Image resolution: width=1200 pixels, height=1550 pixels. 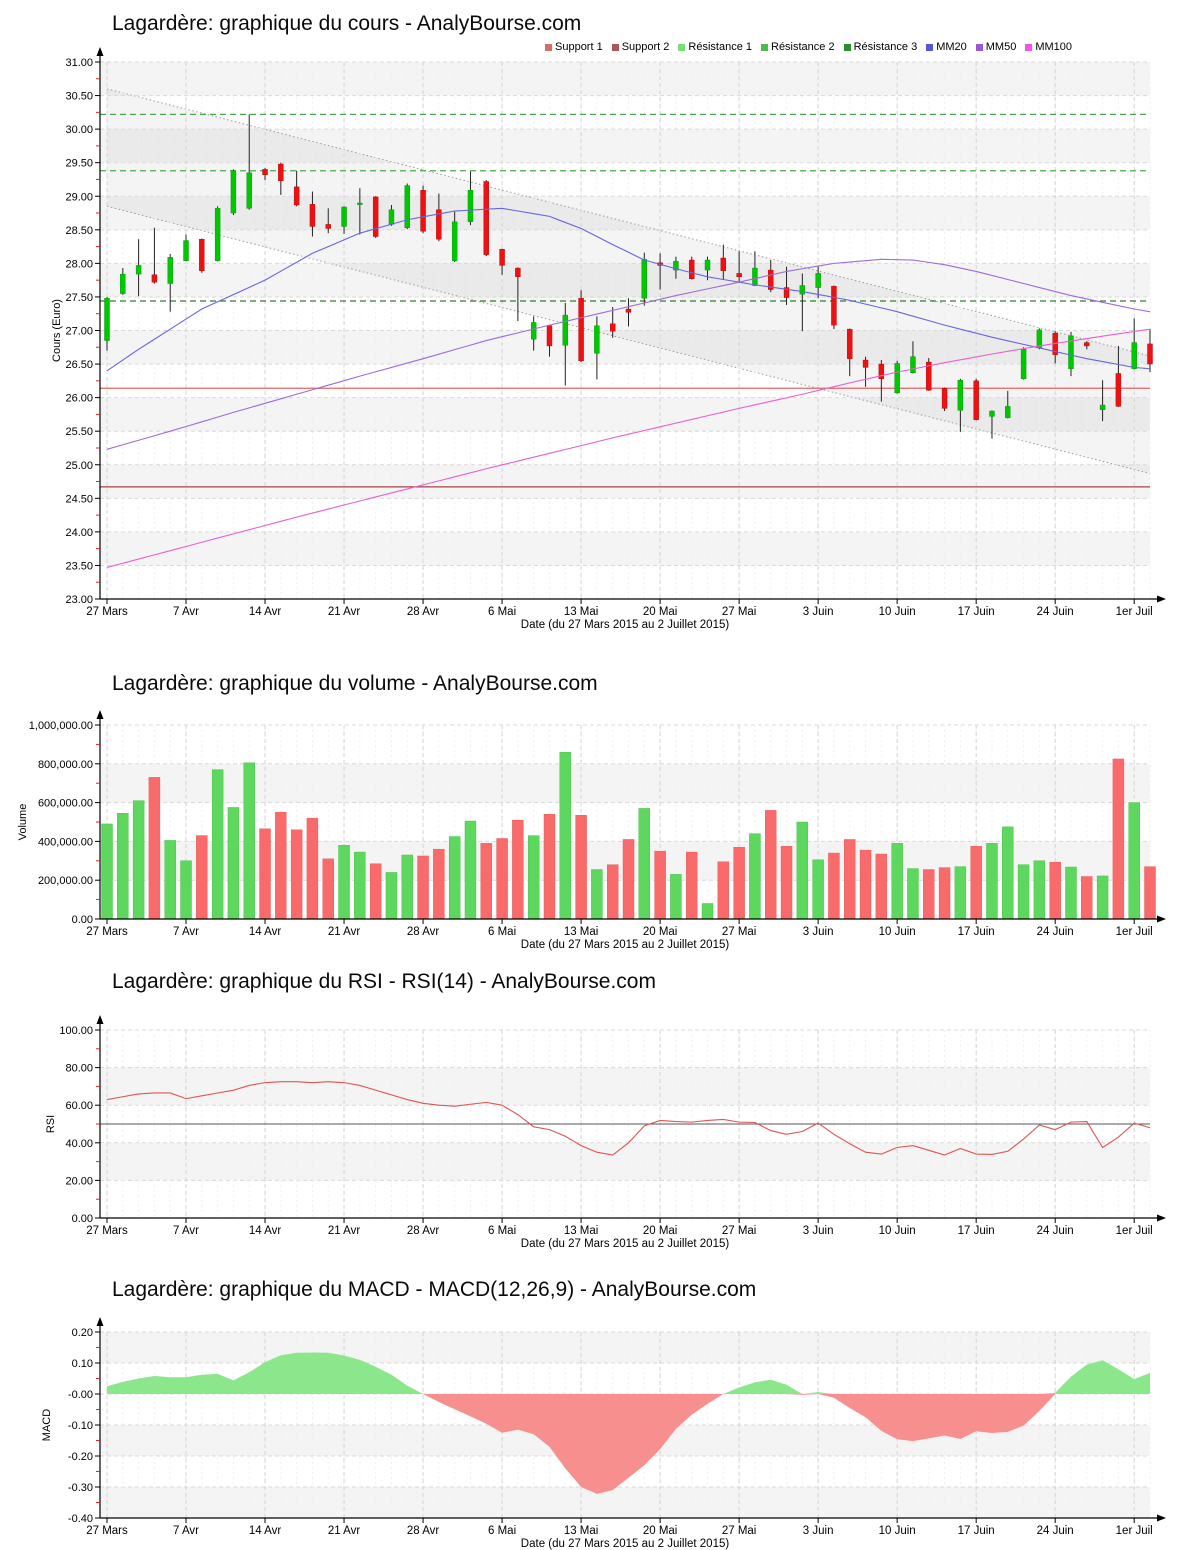 What do you see at coordinates (79, 1069) in the screenshot?
I see `svg-text: 80.00` at bounding box center [79, 1069].